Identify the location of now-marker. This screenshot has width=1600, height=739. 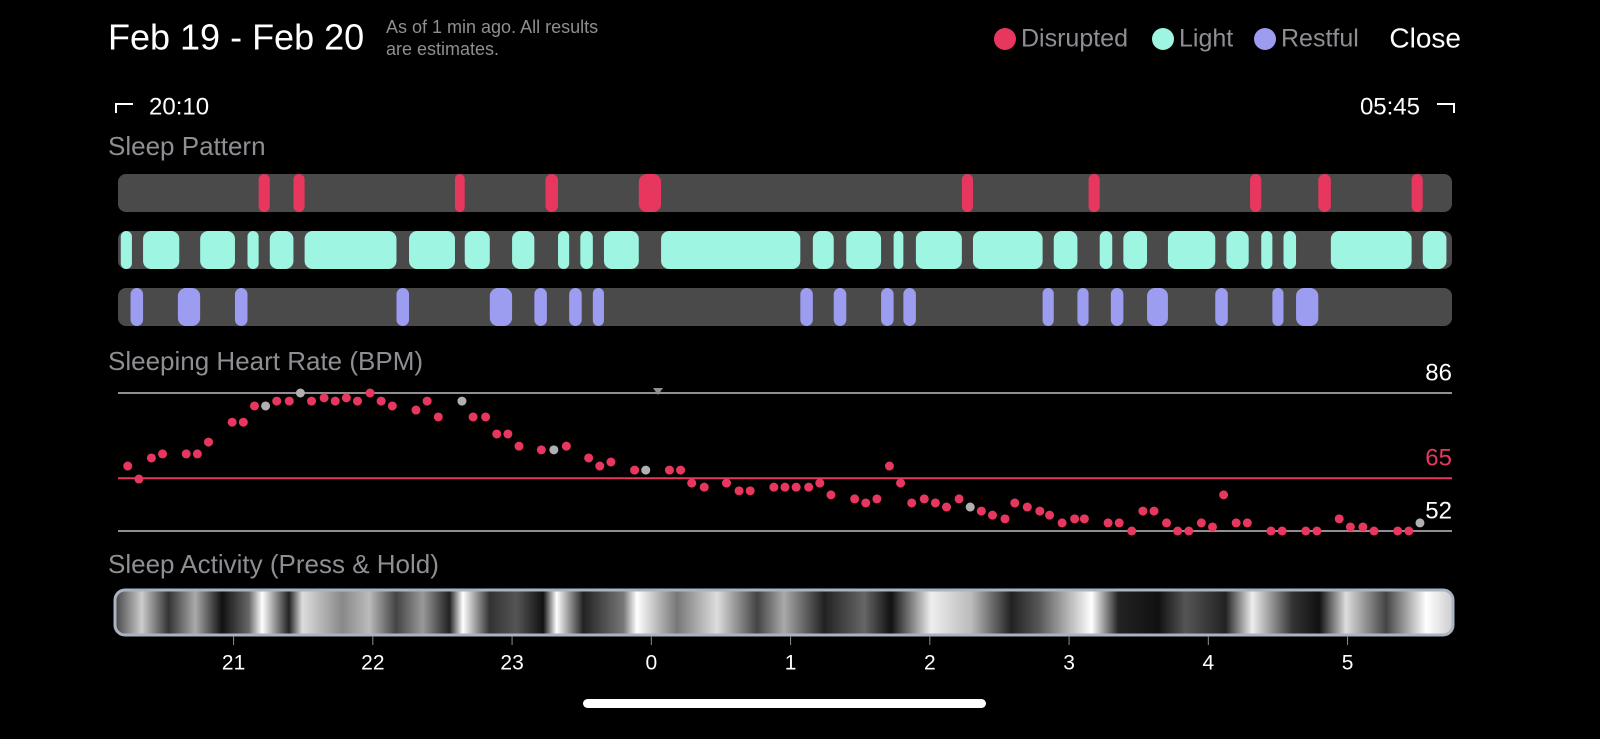
(658, 391).